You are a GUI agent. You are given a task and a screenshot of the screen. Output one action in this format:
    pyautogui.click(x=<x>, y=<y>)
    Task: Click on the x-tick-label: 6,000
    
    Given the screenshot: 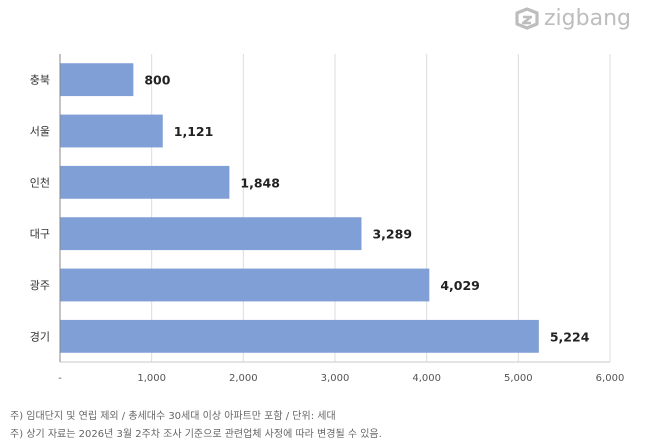 What is the action you would take?
    pyautogui.click(x=610, y=378)
    